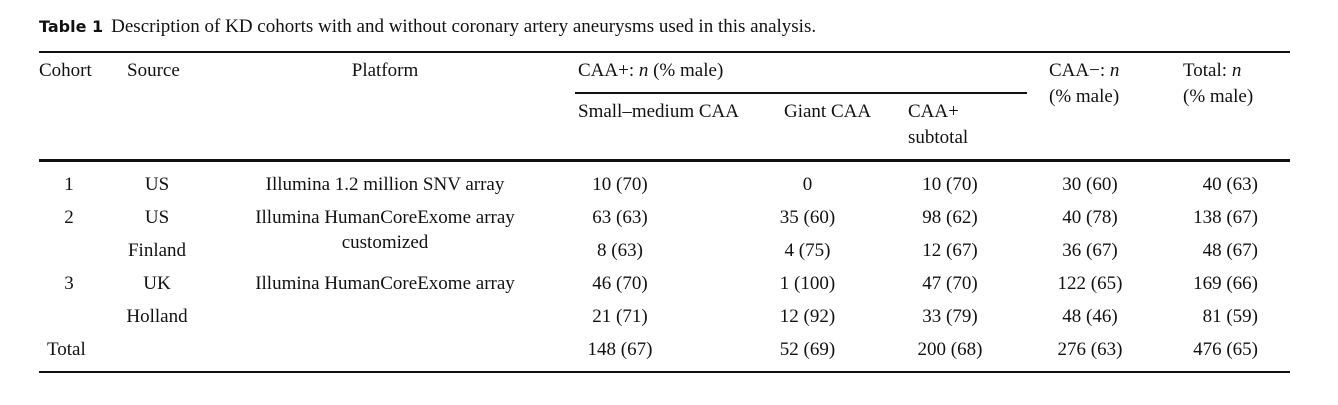  I want to click on row2-platform: Illumina HumanCoreExome array, so click(385, 217).